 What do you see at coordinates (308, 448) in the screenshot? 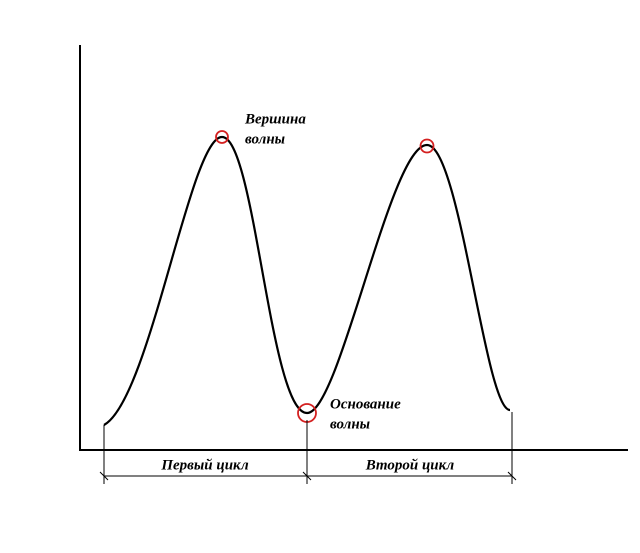
I see `dimension-lines` at bounding box center [308, 448].